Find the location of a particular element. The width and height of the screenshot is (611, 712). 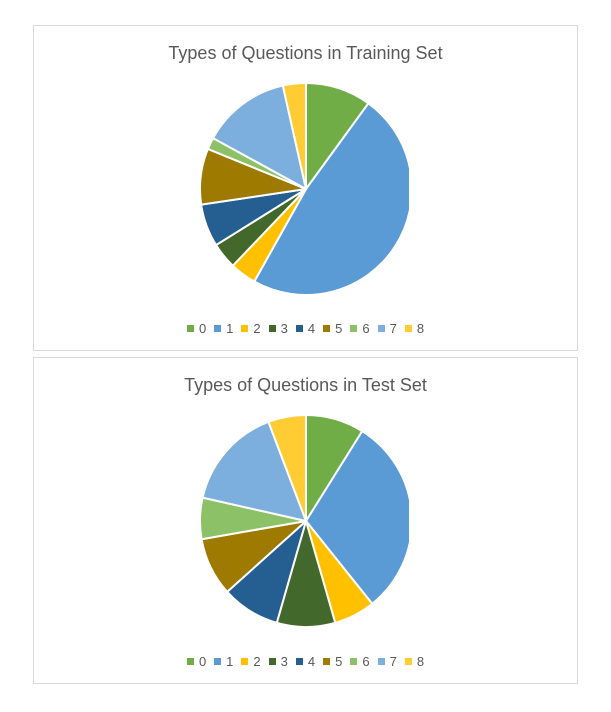

chart-title: Types of Questions in Training Set is located at coordinates (305, 53).